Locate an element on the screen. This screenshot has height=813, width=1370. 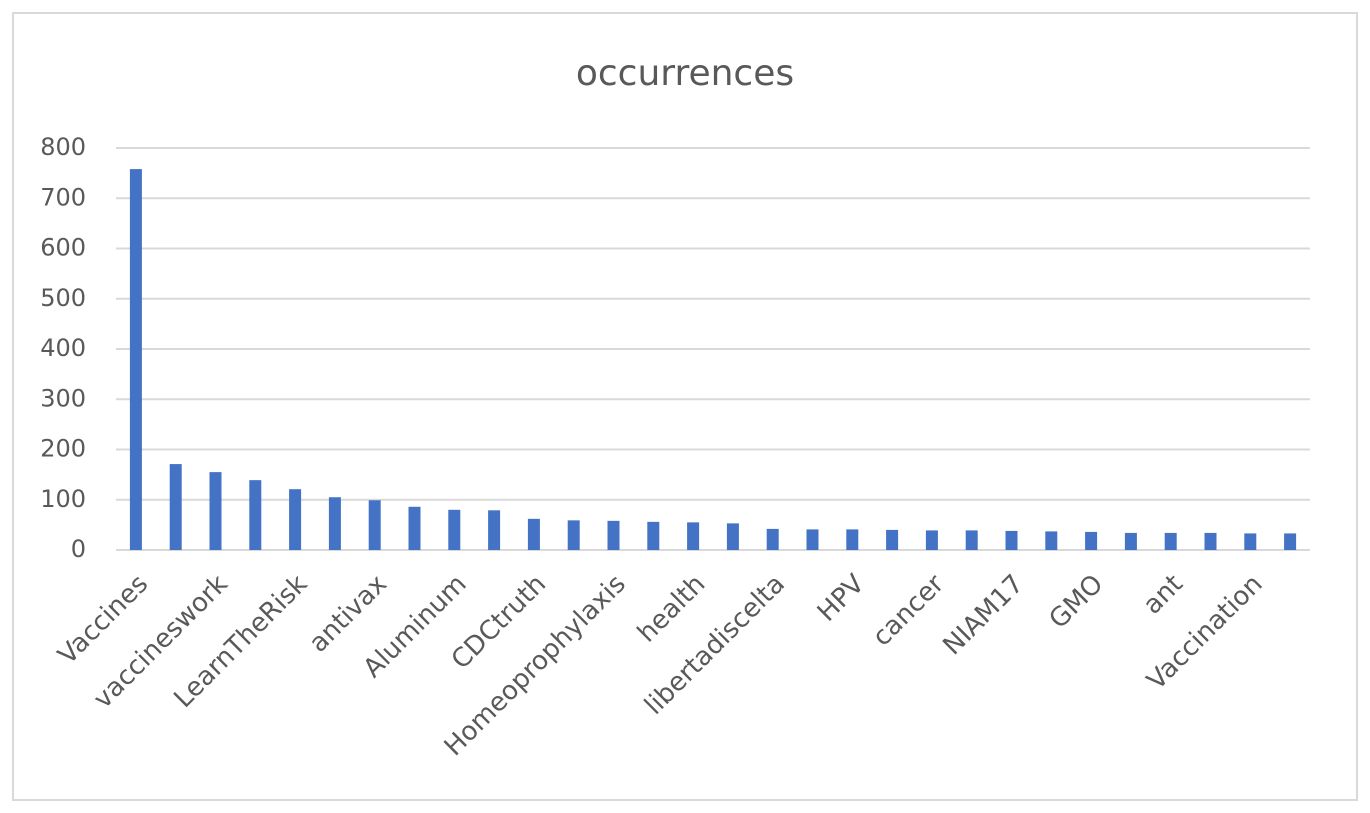
y-tick-label: 100 is located at coordinates (63, 499).